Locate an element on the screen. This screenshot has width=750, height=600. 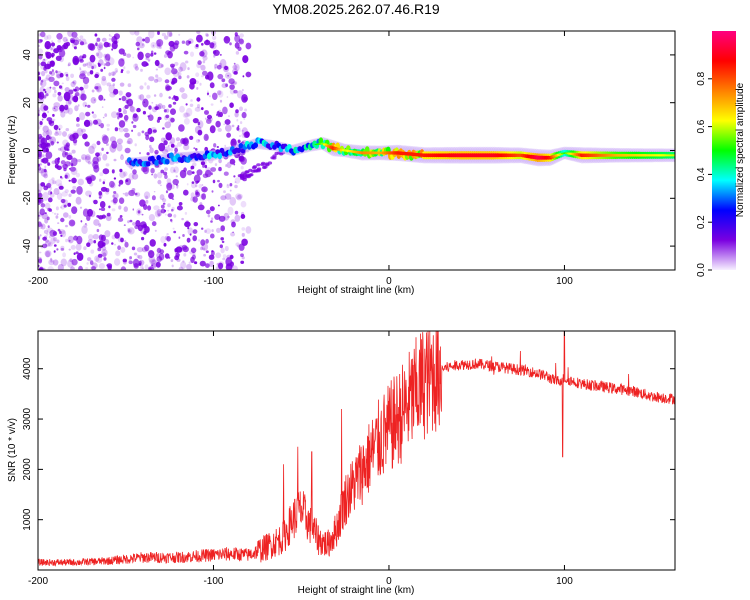
spectrogram-x-tick-label: -200 is located at coordinates (38, 281).